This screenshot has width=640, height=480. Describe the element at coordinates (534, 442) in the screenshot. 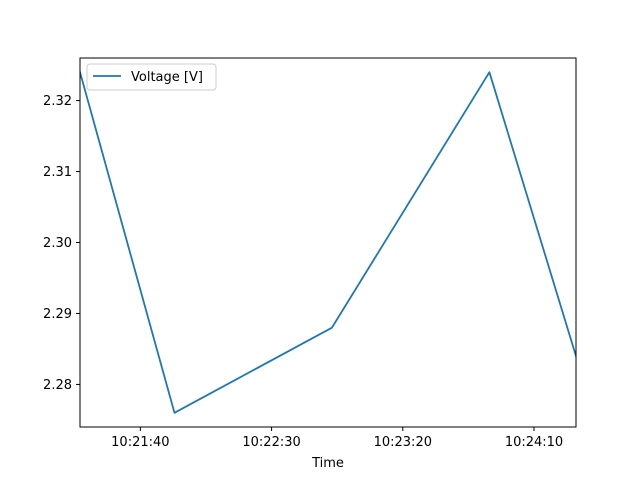

I see `x-tick-label: 10:24:10` at that location.